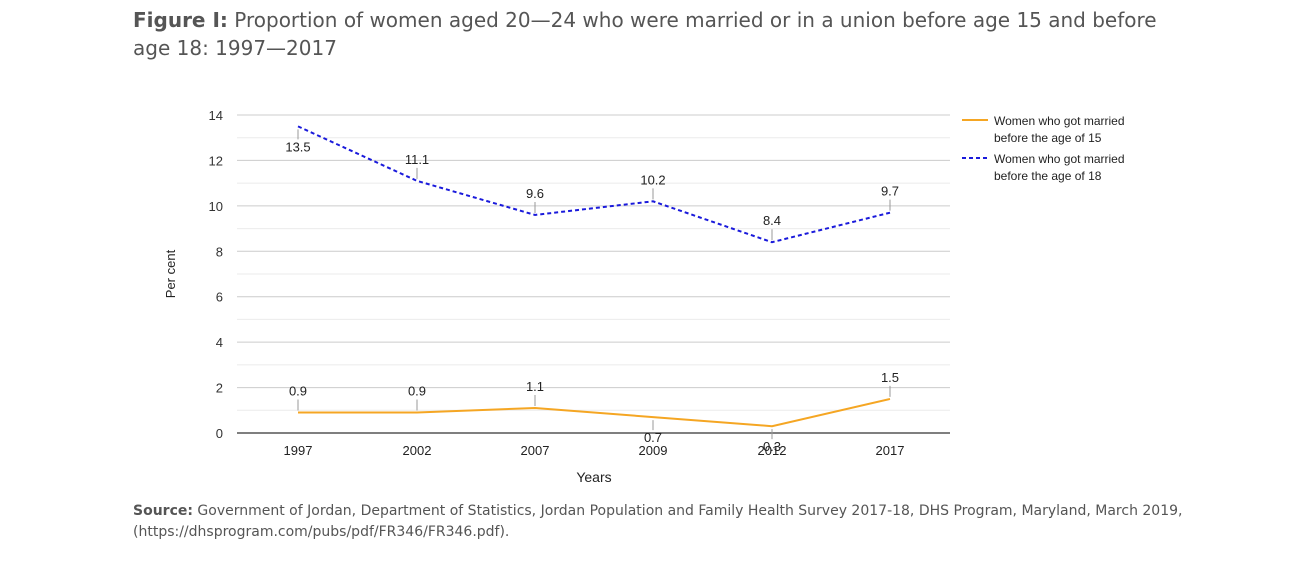  What do you see at coordinates (297, 146) in the screenshot?
I see `data-label: 13.5` at bounding box center [297, 146].